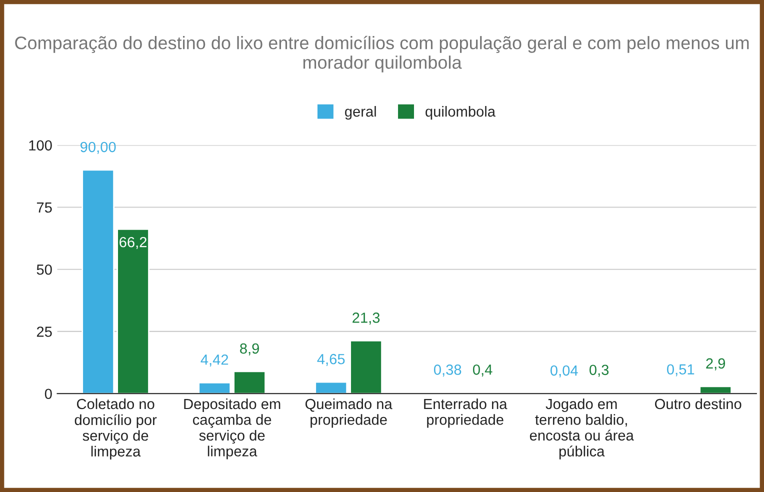 The width and height of the screenshot is (764, 492). I want to click on y-tick-label: 25, so click(44, 331).